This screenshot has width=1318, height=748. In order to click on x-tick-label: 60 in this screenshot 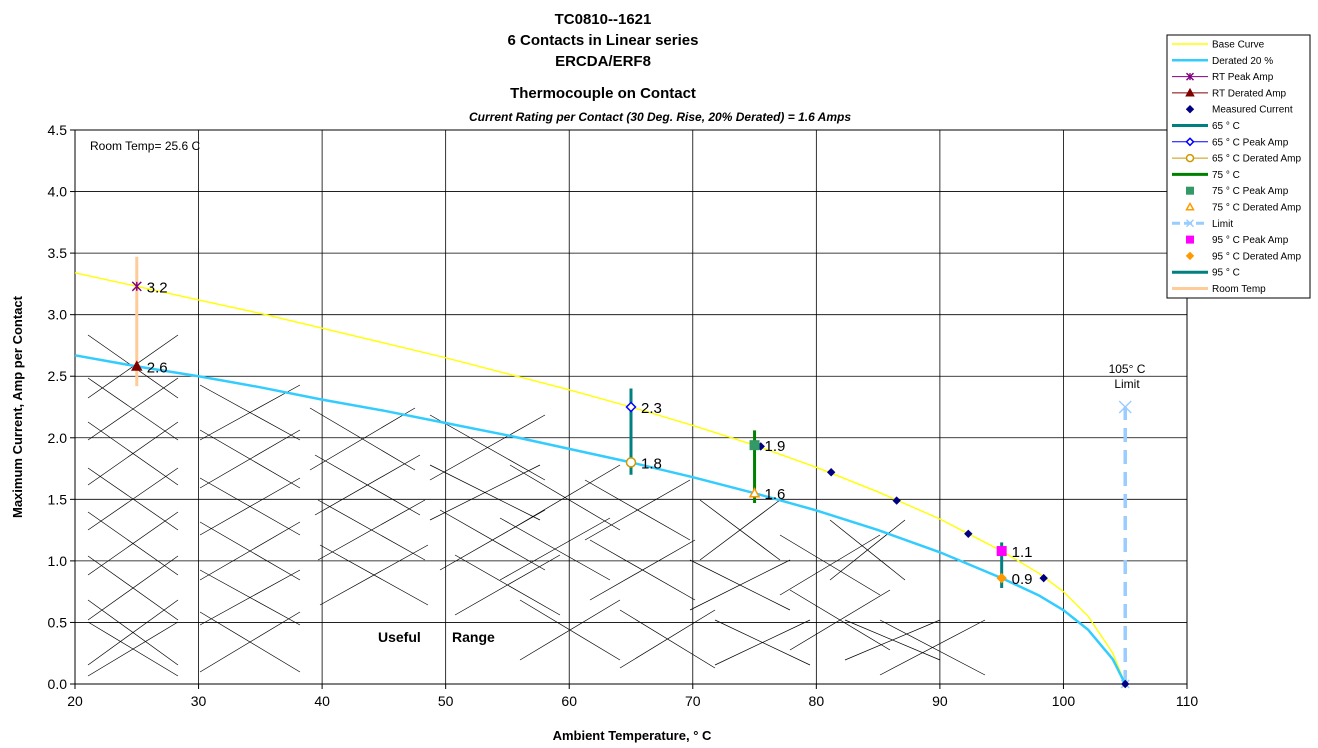, I will do `click(569, 701)`.